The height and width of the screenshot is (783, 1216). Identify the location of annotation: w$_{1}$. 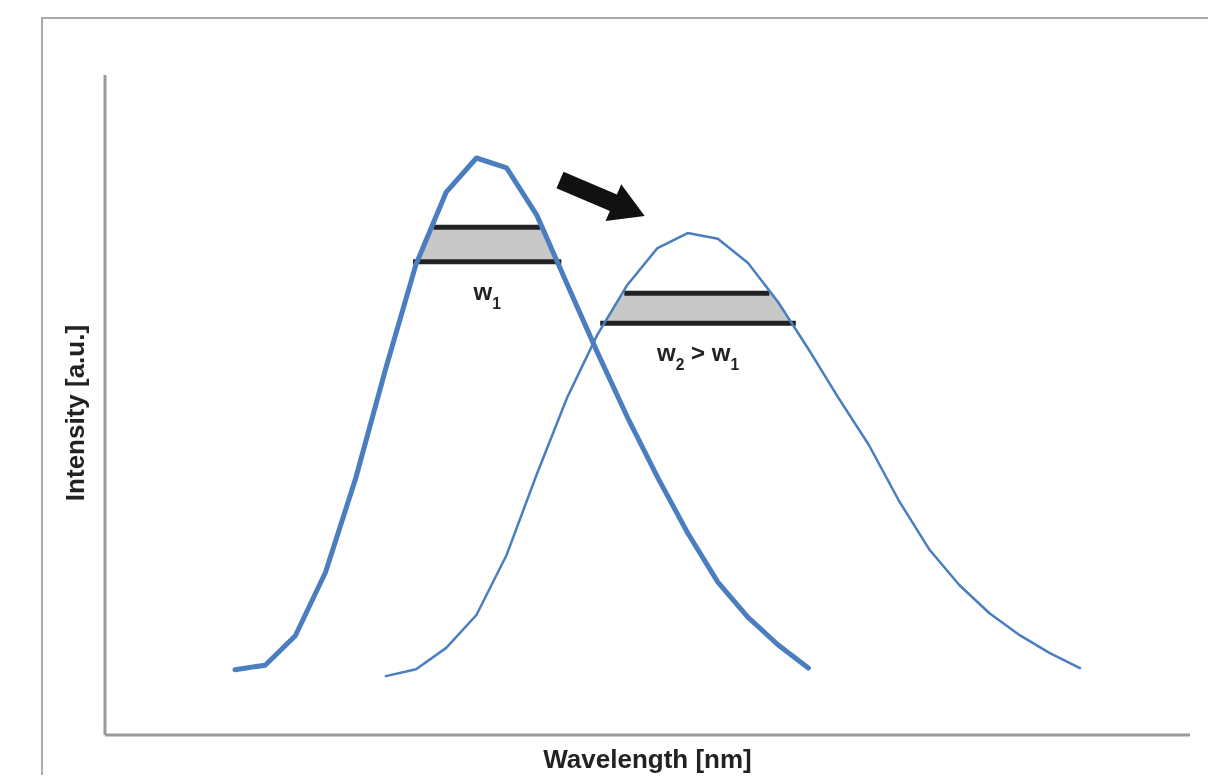
(487, 294).